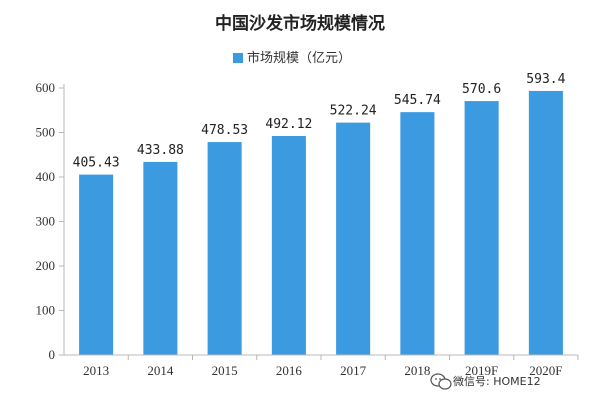 Image resolution: width=600 pixels, height=408 pixels. I want to click on legend-swatch, so click(238, 58).